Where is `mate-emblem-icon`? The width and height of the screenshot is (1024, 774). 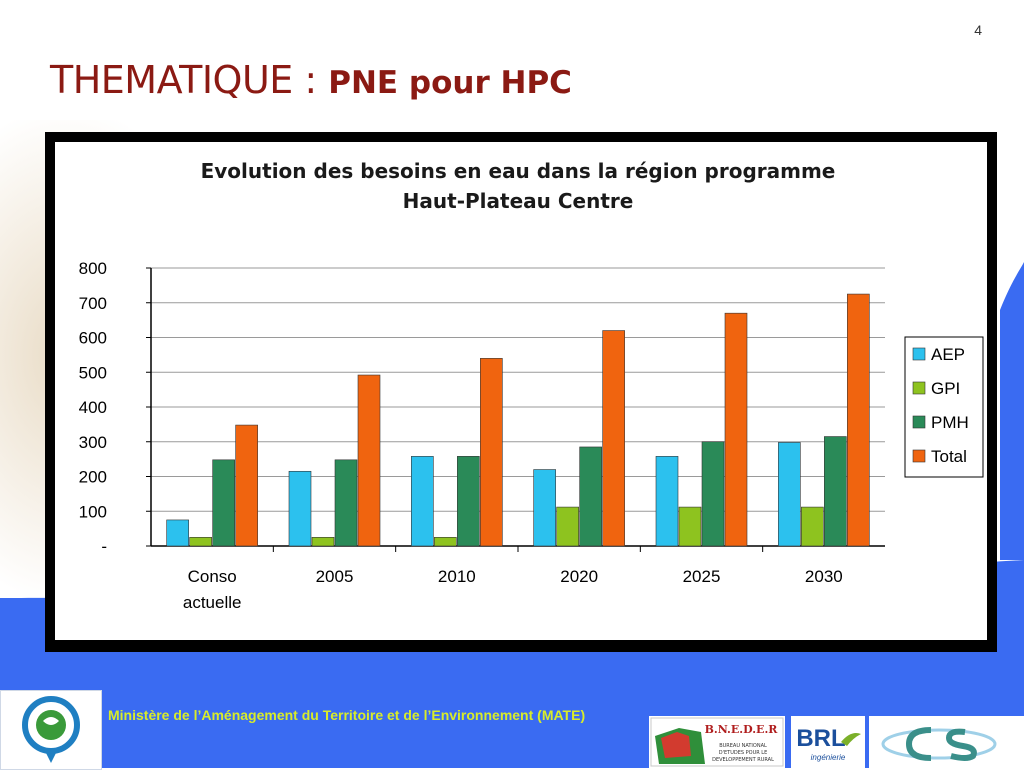 mate-emblem-icon is located at coordinates (51, 729).